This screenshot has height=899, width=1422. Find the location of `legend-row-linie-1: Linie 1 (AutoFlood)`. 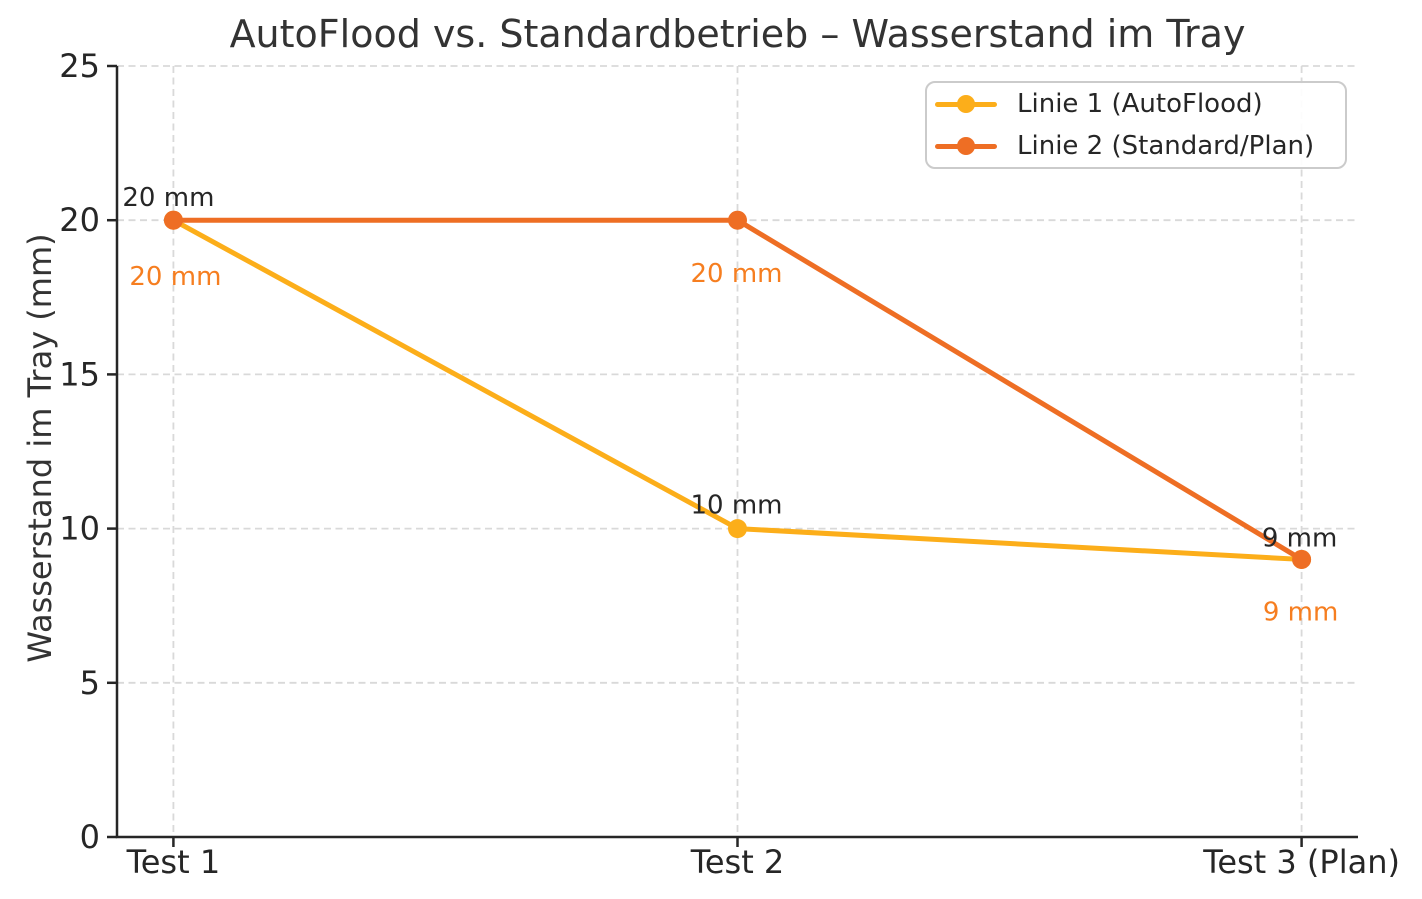

legend-row-linie-1: Linie 1 (AutoFlood) is located at coordinates (1140, 104).